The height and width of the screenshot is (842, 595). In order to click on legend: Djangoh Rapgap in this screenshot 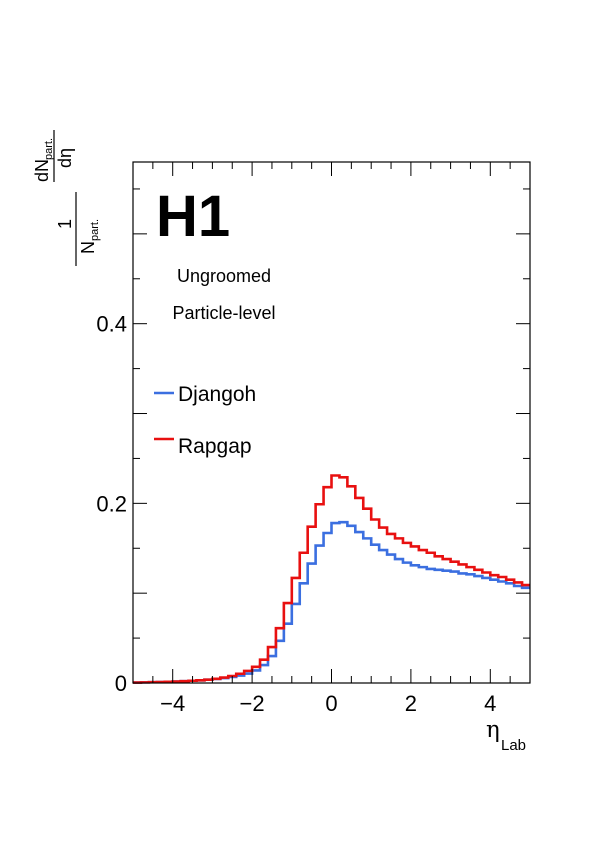, I will do `click(205, 420)`.